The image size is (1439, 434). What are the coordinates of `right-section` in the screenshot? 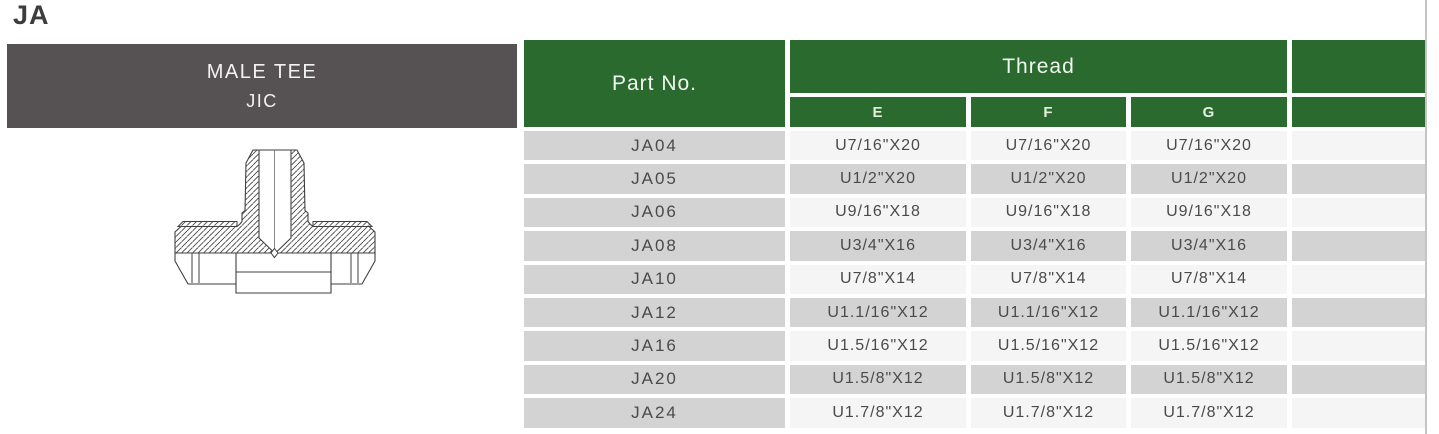 It's located at (325, 201).